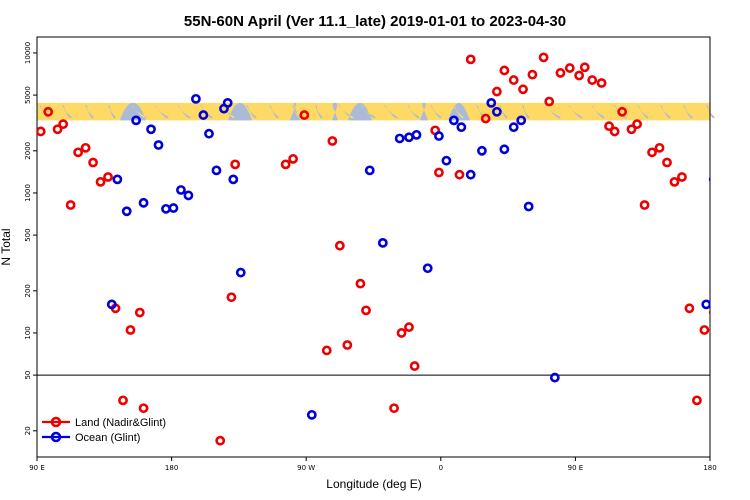  Describe the element at coordinates (120, 423) in the screenshot. I see `legend-land-label: Land (Nadir&Glint)` at that location.